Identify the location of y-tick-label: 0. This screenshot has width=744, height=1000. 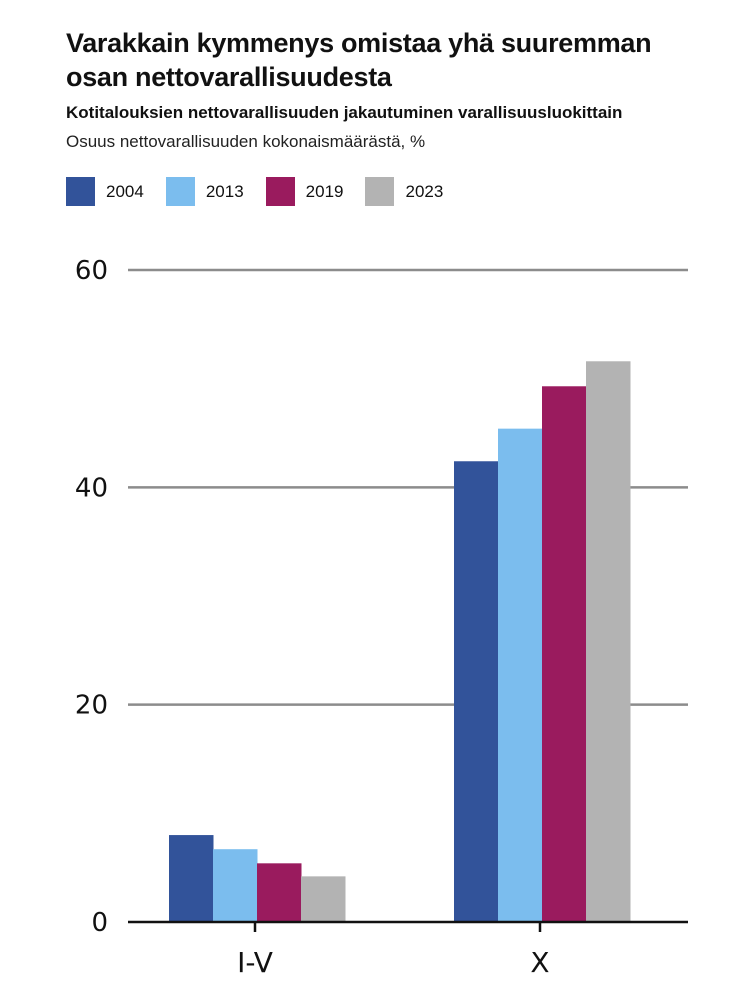
(99, 923).